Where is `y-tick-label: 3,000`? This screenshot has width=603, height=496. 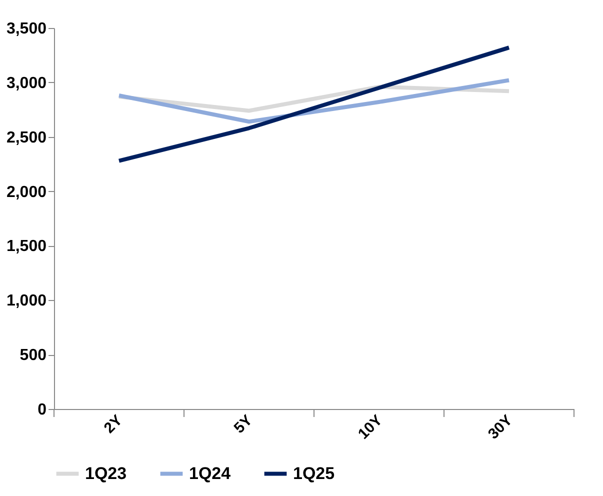
y-tick-label: 3,000 is located at coordinates (26, 83).